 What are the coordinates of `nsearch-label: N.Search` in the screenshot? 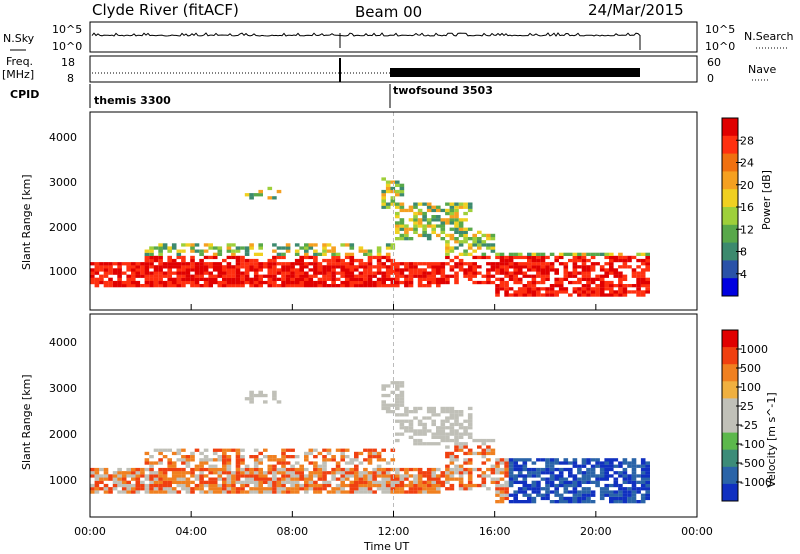 It's located at (769, 36).